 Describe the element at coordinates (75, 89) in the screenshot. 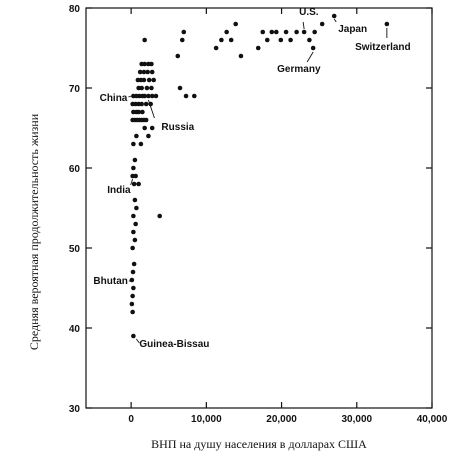

I see `y-tick-label: 70` at that location.